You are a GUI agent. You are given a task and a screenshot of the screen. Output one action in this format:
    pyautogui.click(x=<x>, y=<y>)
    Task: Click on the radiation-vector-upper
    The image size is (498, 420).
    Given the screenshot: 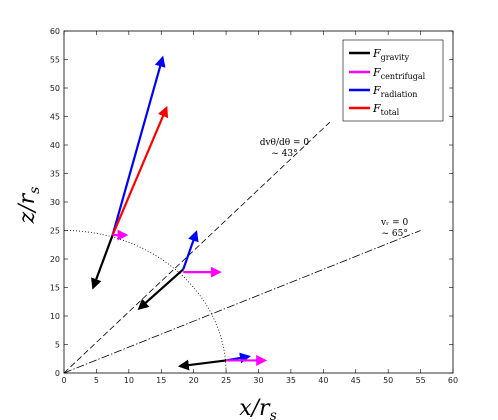 What is the action you would take?
    pyautogui.click(x=138, y=145)
    